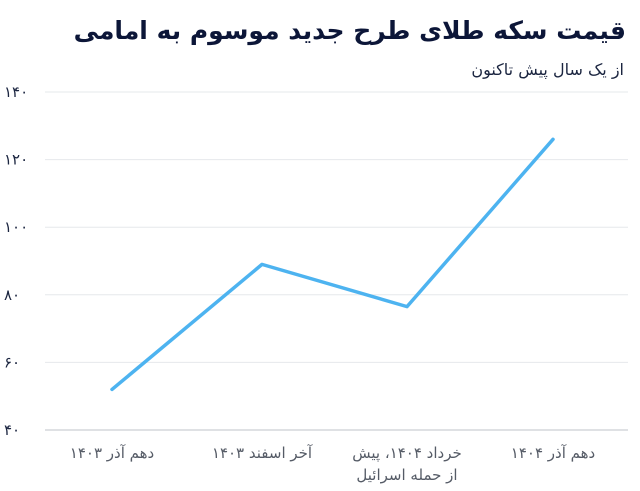 This screenshot has width=640, height=491. I want to click on chart-title: قیمت سکه طلای طرح جدید موسوم به امامی, so click(349, 30).